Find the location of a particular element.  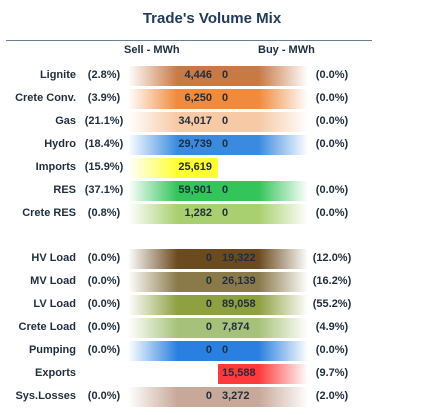

sell-percent: (0.8%) is located at coordinates (104, 213).